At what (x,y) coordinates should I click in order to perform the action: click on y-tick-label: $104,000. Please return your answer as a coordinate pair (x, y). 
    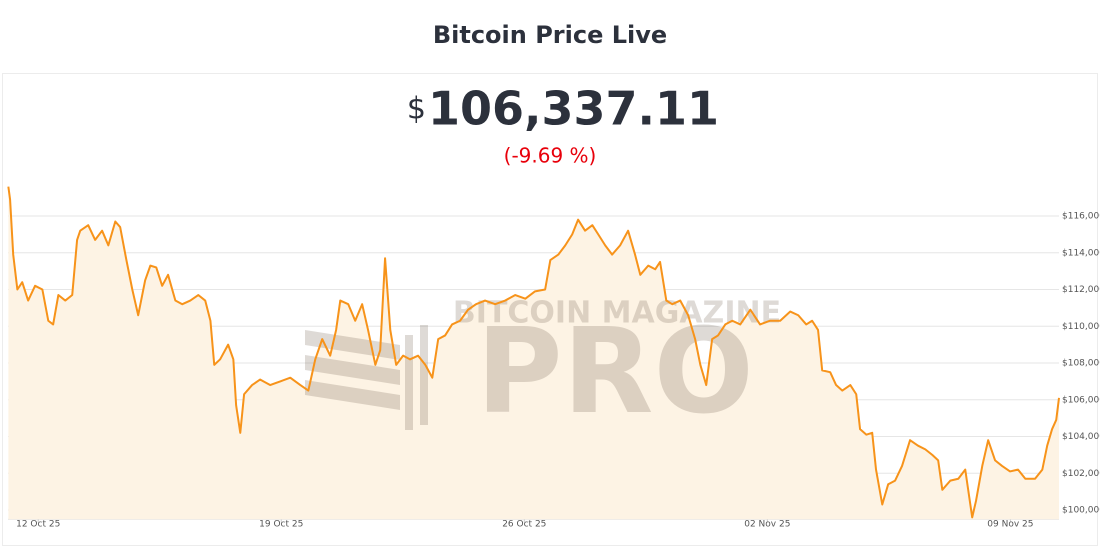
    Looking at the image, I should click on (1081, 437).